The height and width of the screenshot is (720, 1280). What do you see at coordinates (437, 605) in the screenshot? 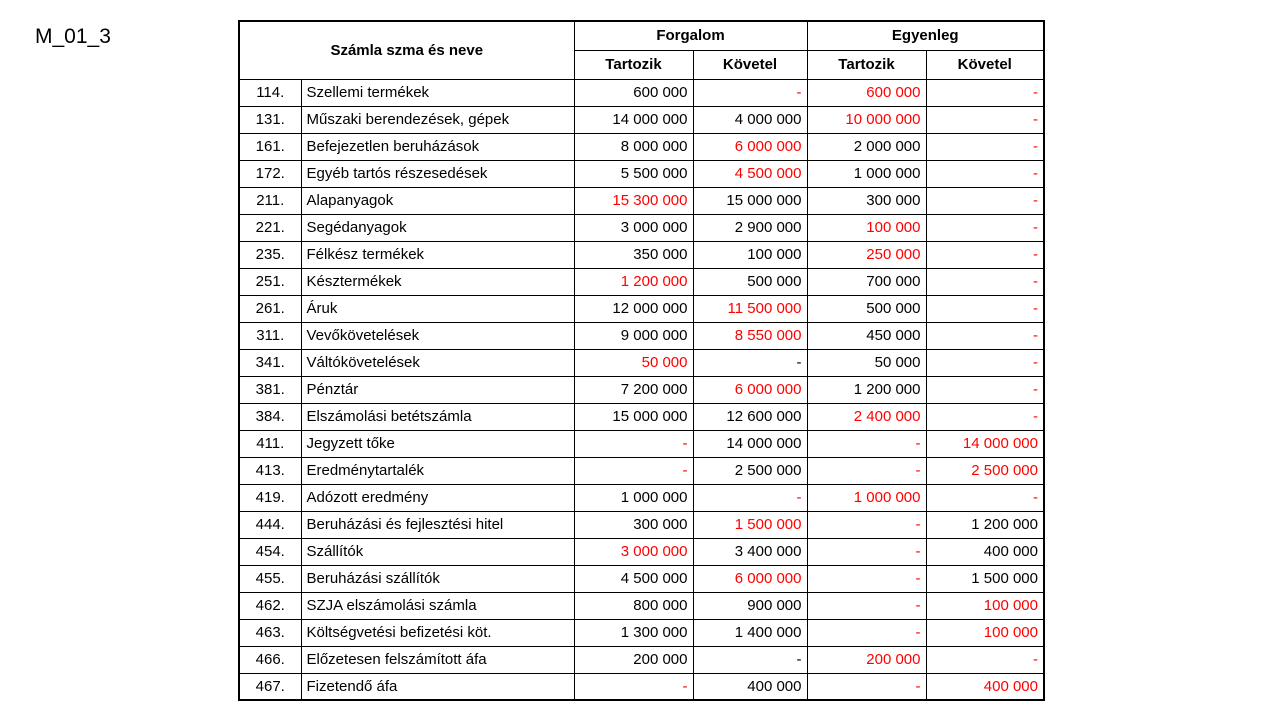
I see `account-name-cell: SZJA elszámolási számla` at bounding box center [437, 605].